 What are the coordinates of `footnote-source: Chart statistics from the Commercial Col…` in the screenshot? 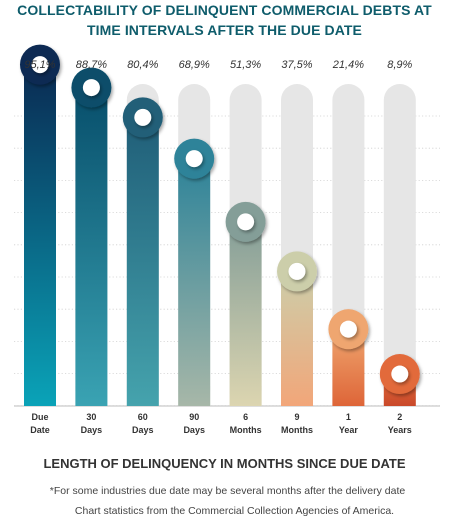 It's located at (234, 511).